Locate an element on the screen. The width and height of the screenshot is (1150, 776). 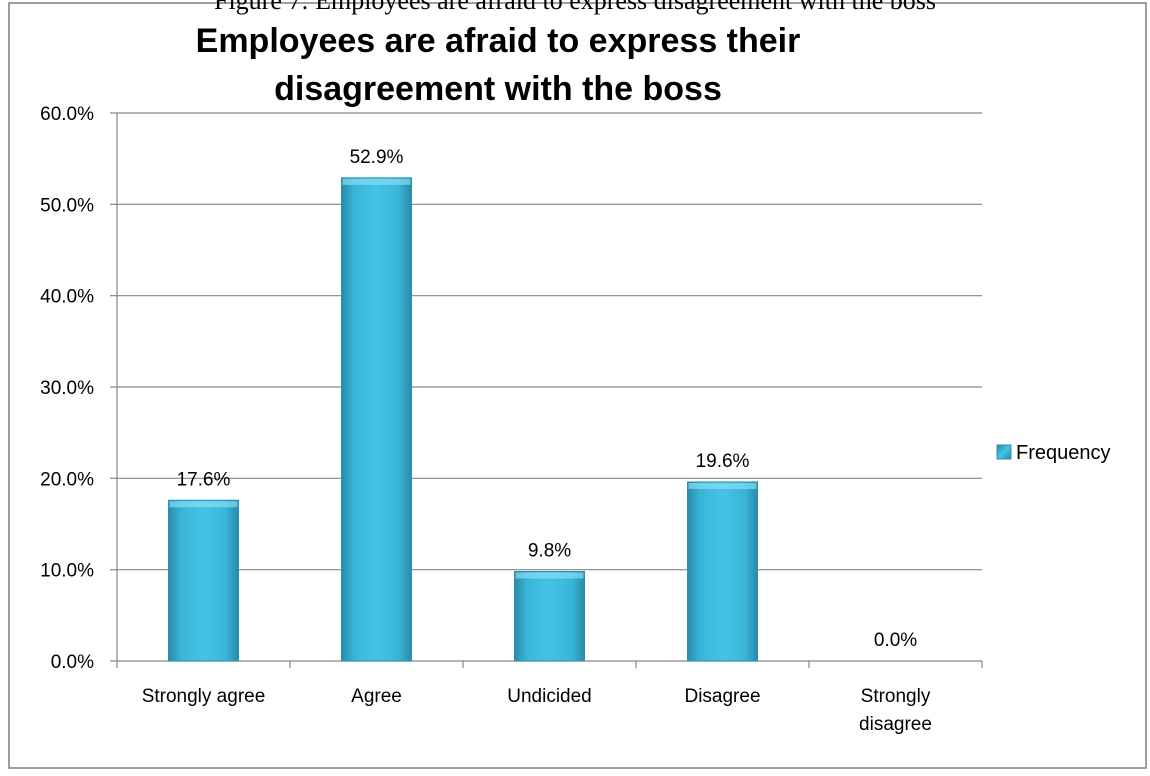
y-tick-label: 10.0% is located at coordinates (67, 571).